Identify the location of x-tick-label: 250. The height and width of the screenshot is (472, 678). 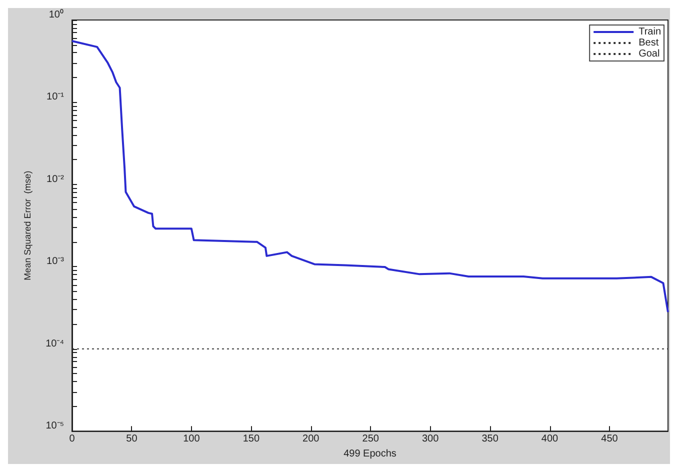
(371, 439).